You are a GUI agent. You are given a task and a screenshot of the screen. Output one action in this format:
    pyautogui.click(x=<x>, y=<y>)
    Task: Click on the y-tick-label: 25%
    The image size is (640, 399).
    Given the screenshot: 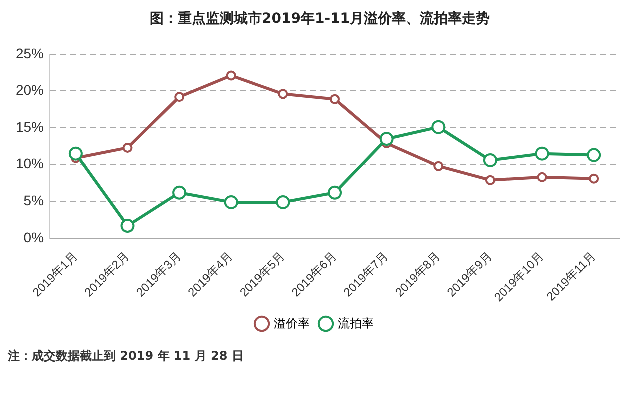 What is the action you would take?
    pyautogui.click(x=30, y=53)
    